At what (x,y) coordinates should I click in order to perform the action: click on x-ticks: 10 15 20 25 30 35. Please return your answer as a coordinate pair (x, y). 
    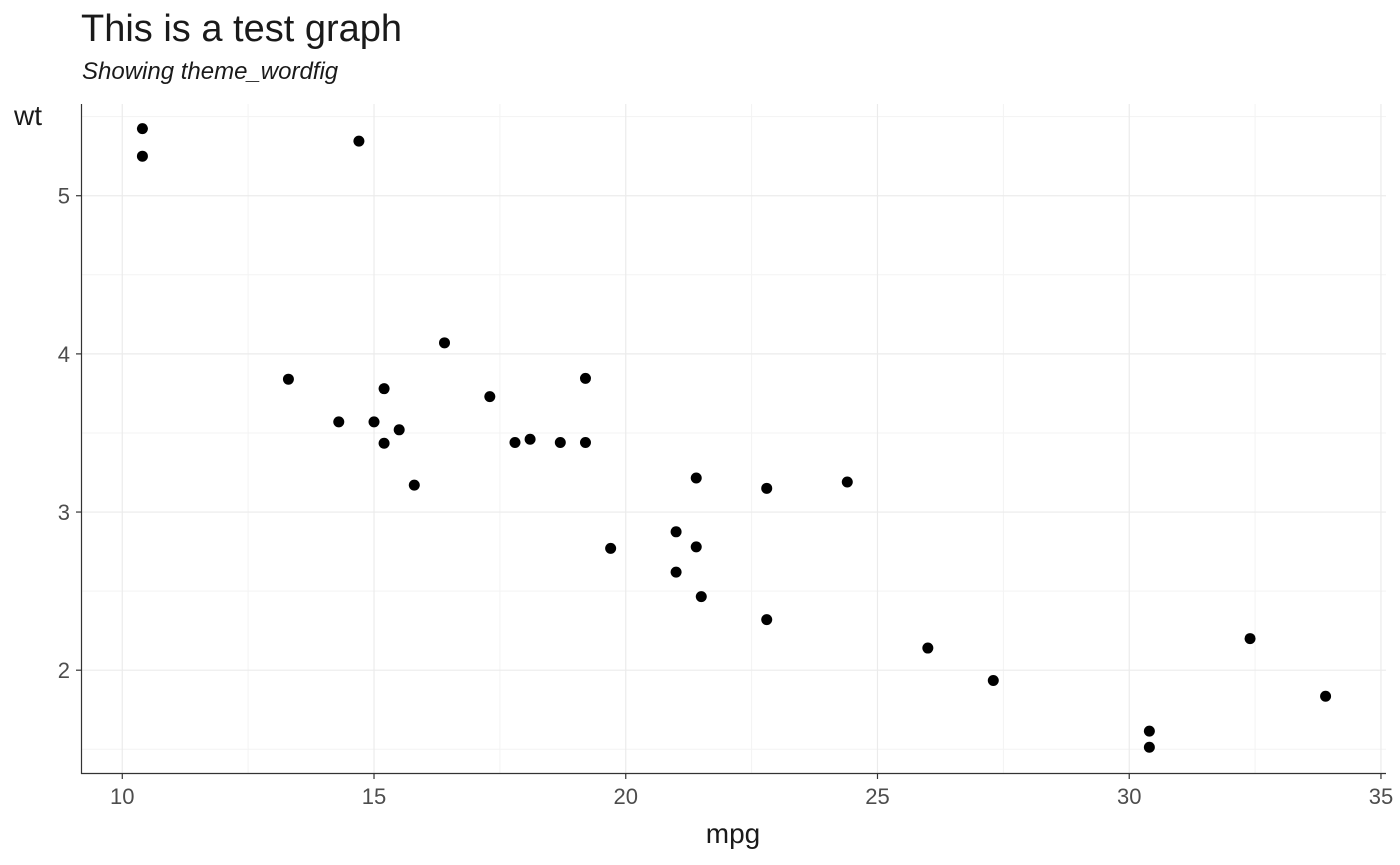
    Looking at the image, I should click on (751, 791).